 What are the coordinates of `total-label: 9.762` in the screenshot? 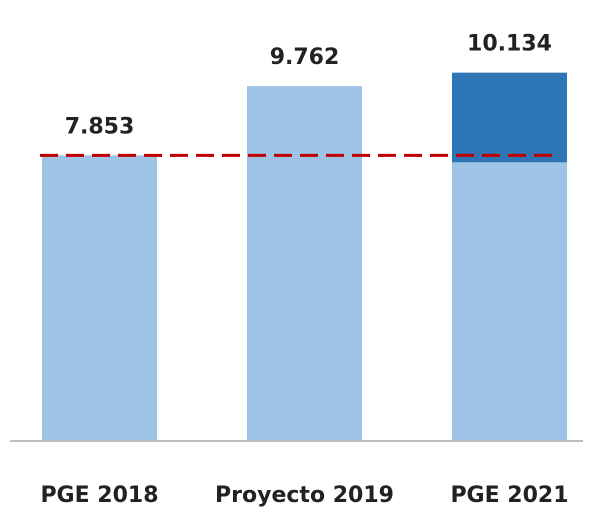 It's located at (305, 57).